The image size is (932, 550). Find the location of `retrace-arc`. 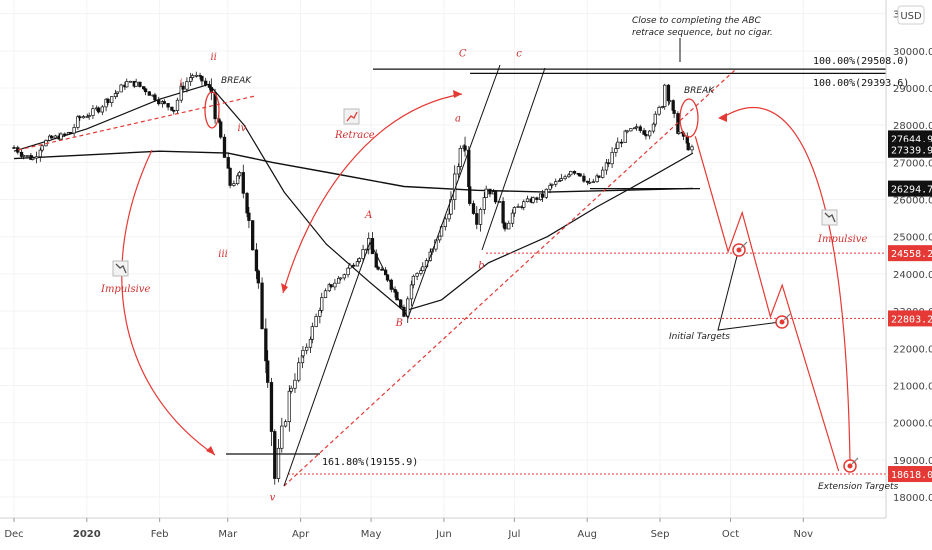

retrace-arc is located at coordinates (372, 193).